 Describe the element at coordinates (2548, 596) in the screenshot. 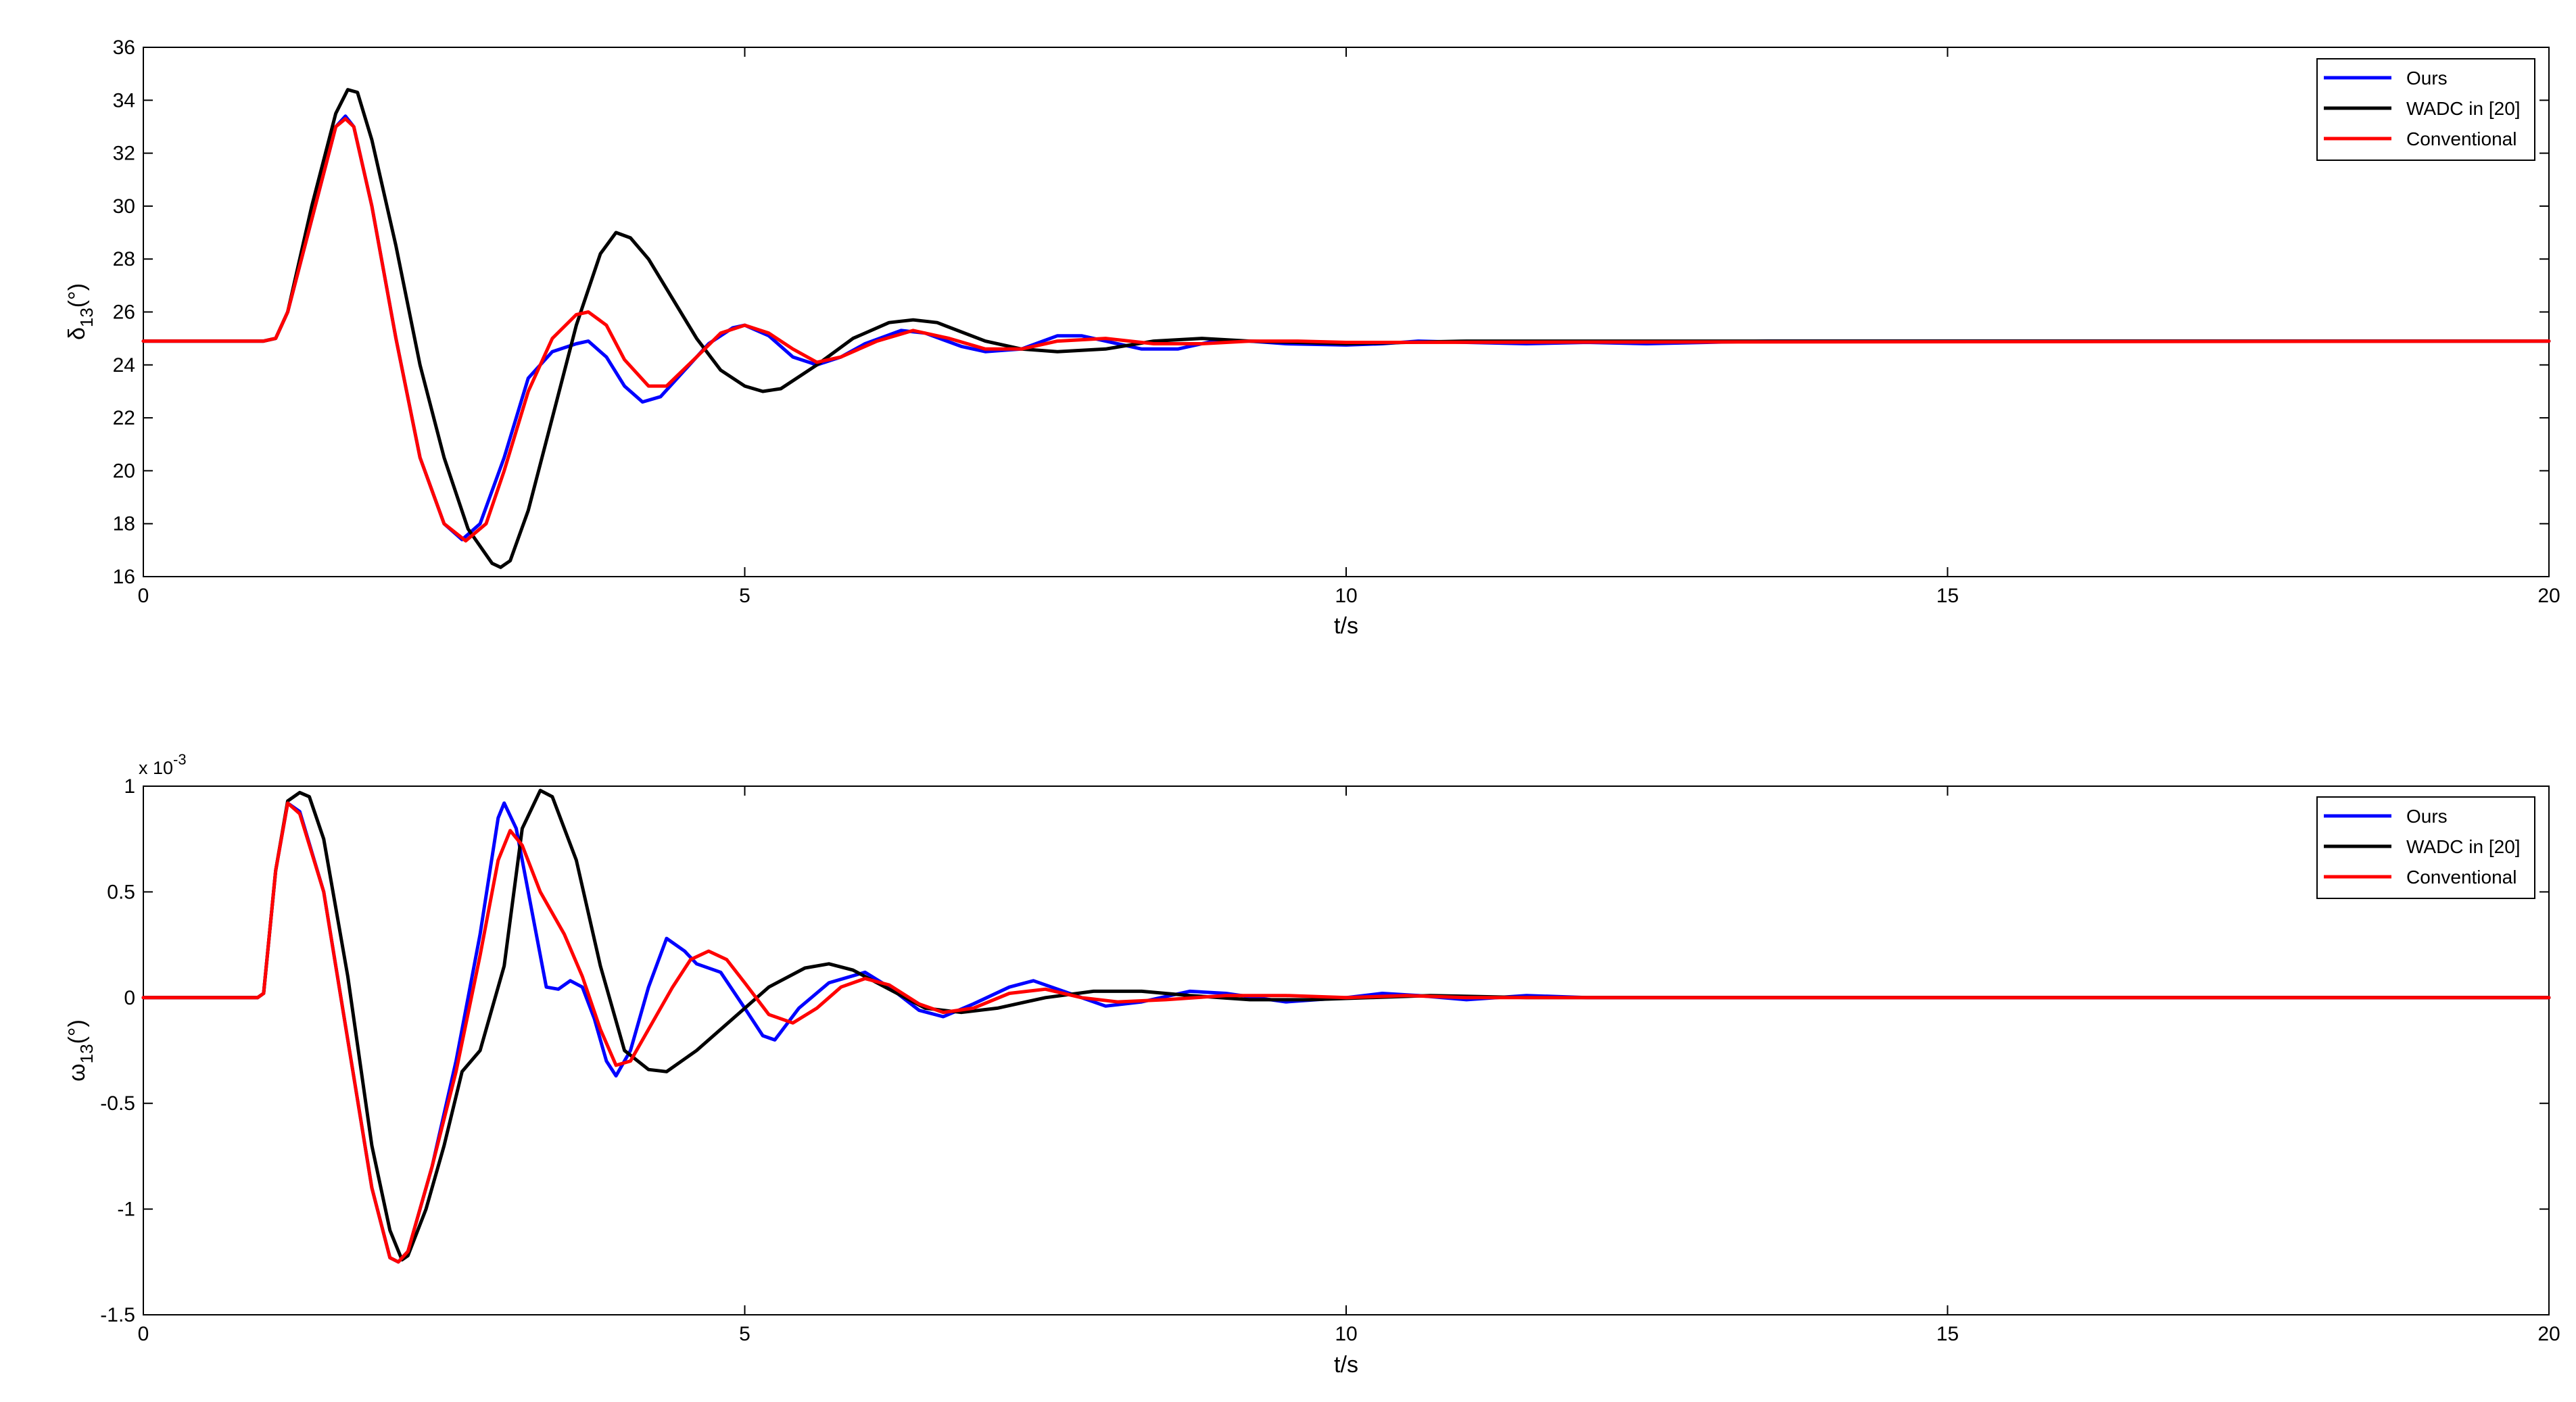

I see `delta-x-tick-label-4: 20` at that location.